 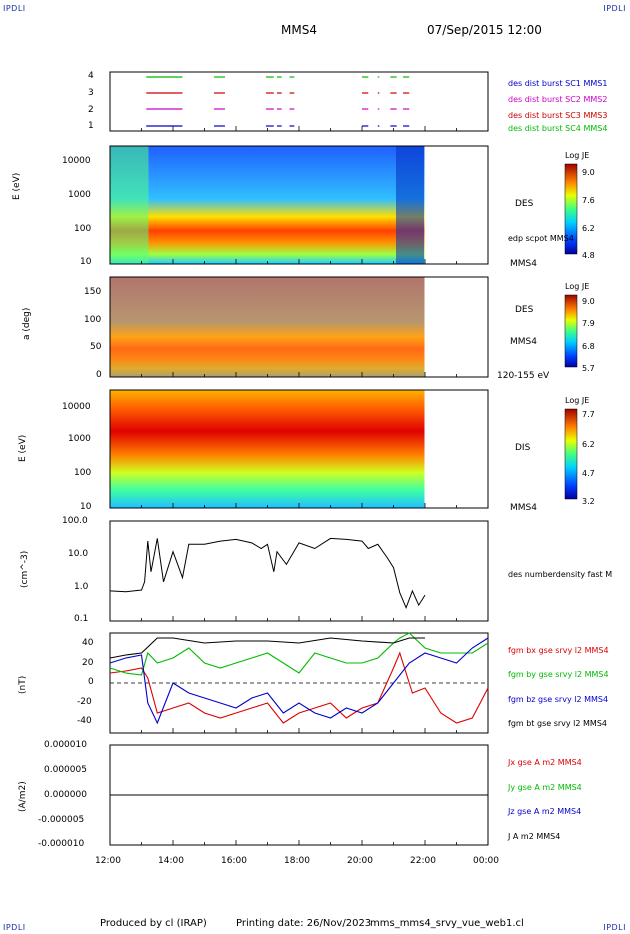 I want to click on p7-ytick-2: 0.000005, so click(x=65, y=770).